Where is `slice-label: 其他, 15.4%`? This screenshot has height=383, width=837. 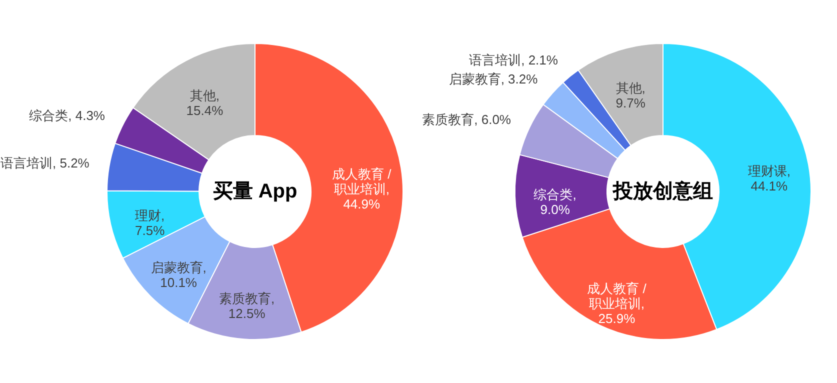
slice-label: 其他, 15.4% is located at coordinates (205, 103).